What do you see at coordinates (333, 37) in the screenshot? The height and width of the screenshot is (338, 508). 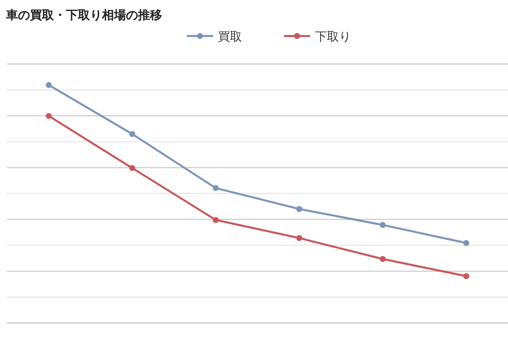 I see `legend-label: 下取り` at bounding box center [333, 37].